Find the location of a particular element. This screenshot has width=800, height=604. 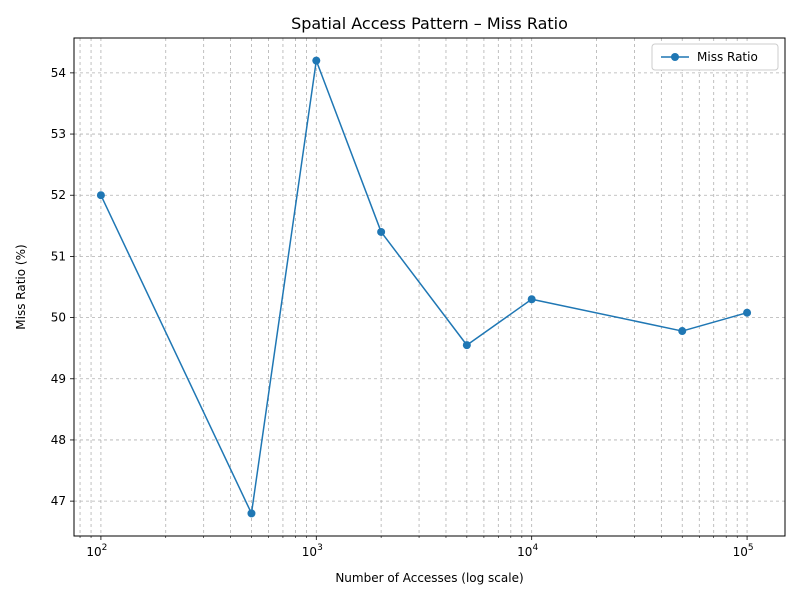

y-tick-label: 52 is located at coordinates (58, 195).